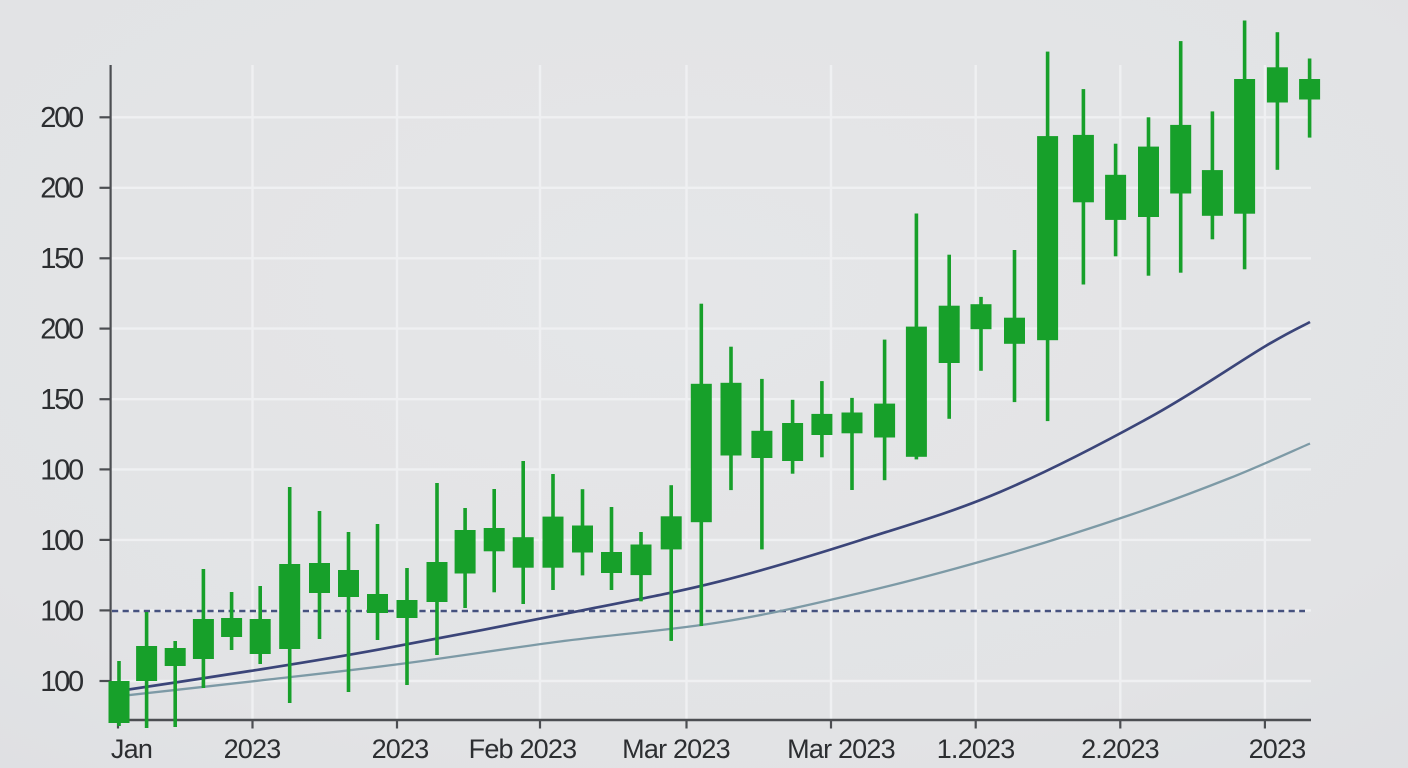 The image size is (1408, 768). Describe the element at coordinates (976, 749) in the screenshot. I see `svg-text: 1.2023` at that location.